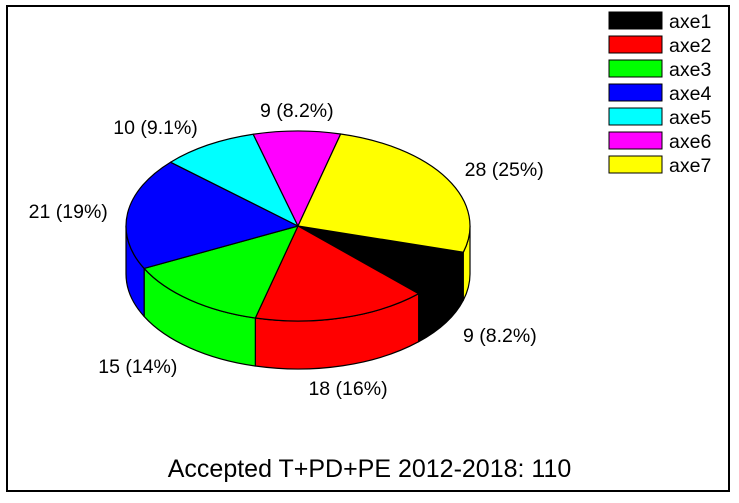 The width and height of the screenshot is (739, 503). I want to click on legend-swatch-axe5, so click(635, 116).